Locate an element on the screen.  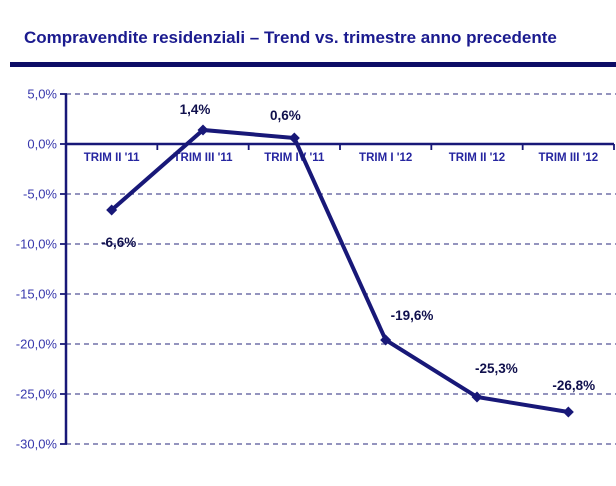
y-axis-label: 0,0% is located at coordinates (42, 144).